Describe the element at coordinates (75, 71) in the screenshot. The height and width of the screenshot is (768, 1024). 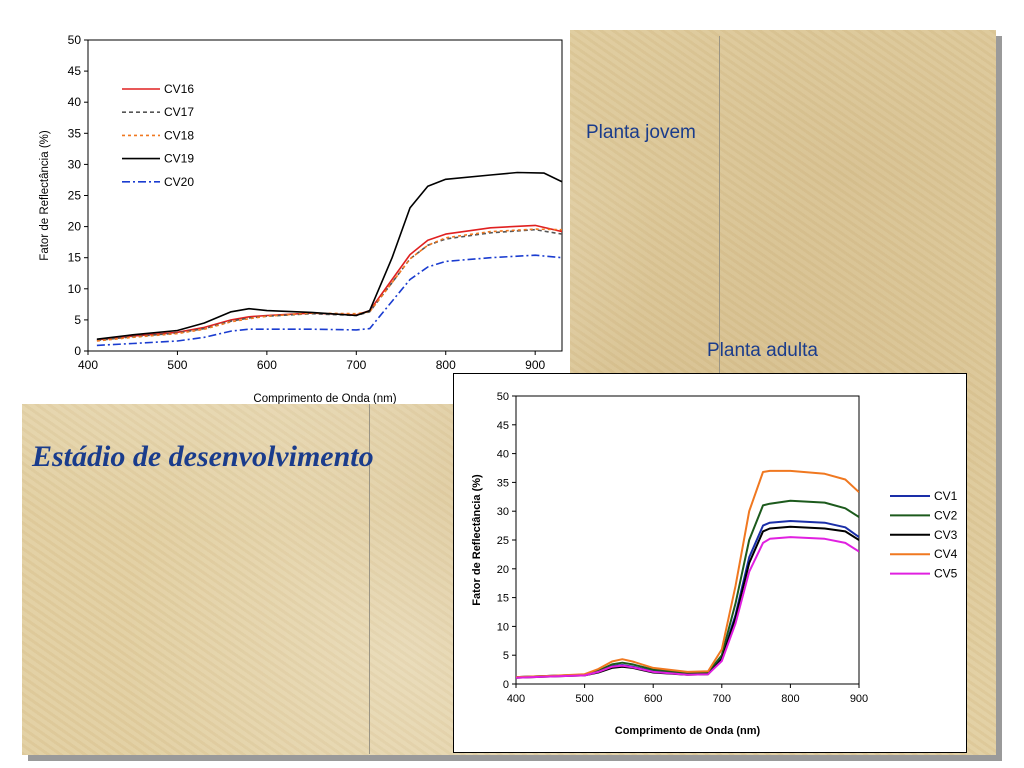
I see `chart1-y-tick-label: 45` at that location.